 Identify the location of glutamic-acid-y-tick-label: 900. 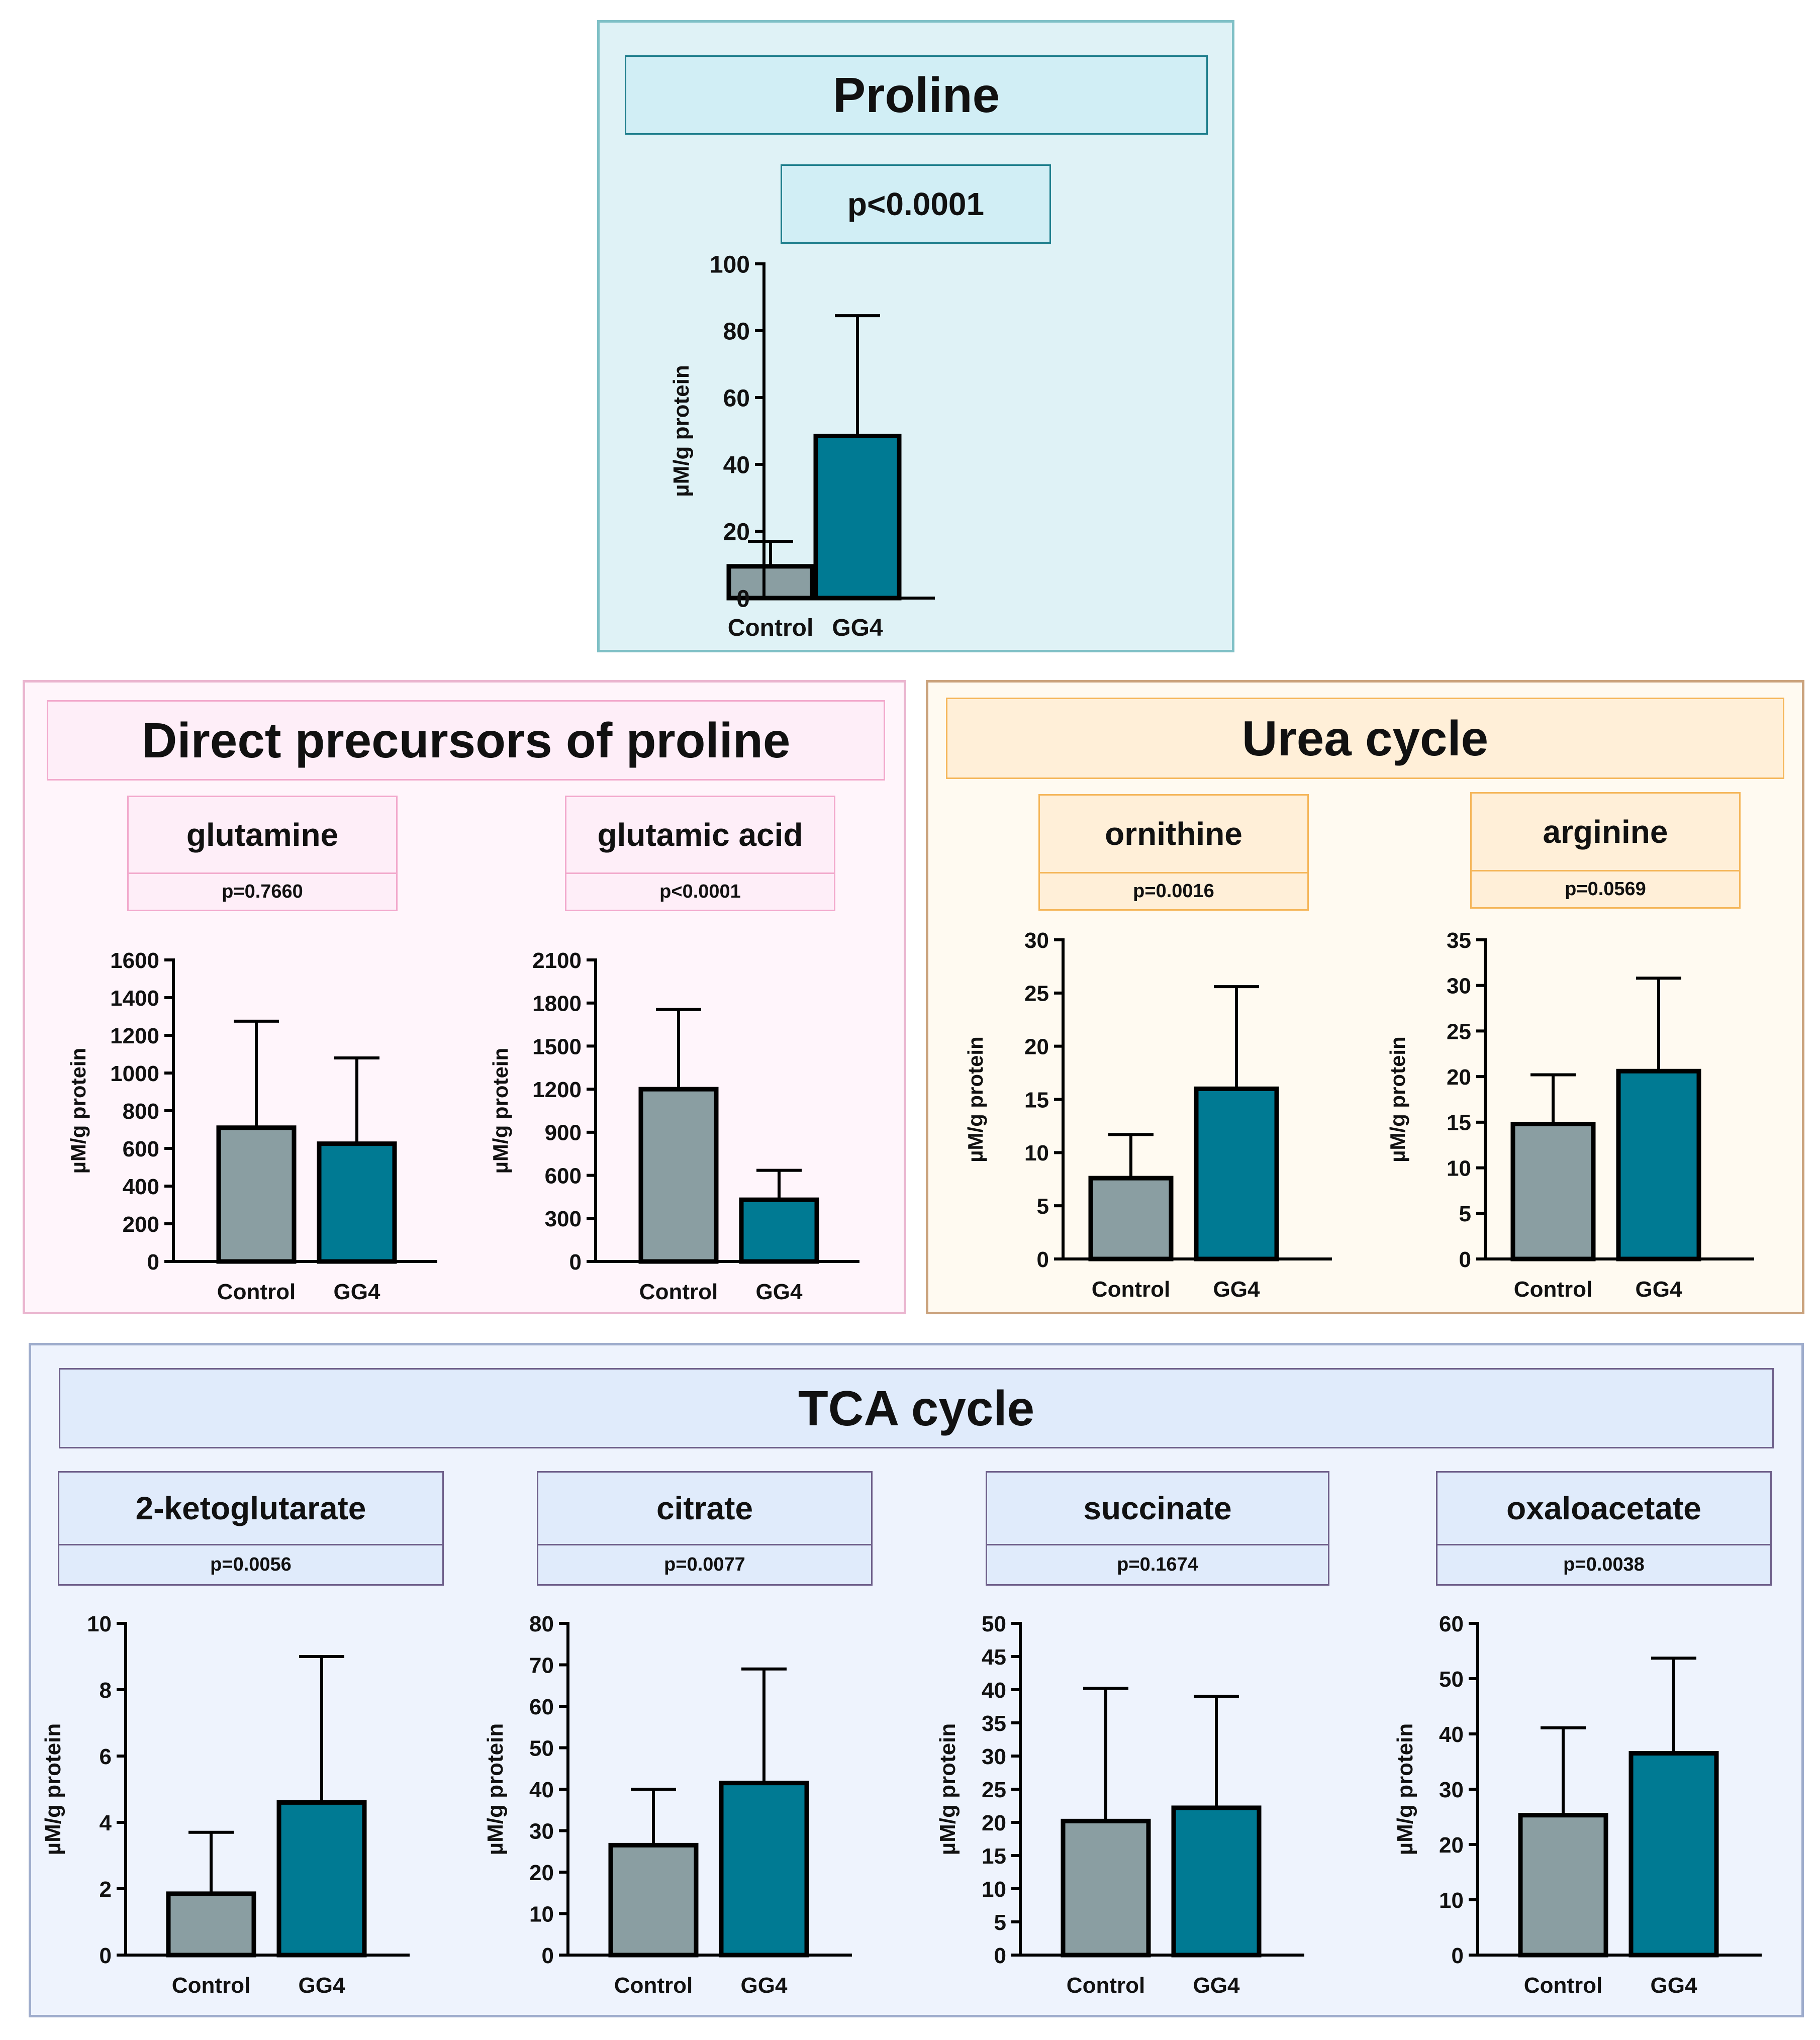
(564, 1133).